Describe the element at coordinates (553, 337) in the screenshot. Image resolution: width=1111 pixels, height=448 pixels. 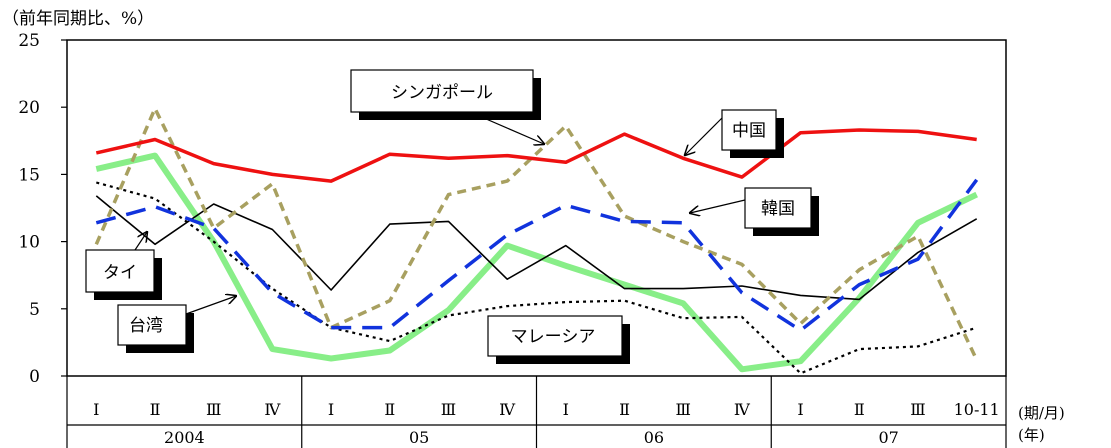
I see `callout-malaysia-label: マレーシア` at that location.